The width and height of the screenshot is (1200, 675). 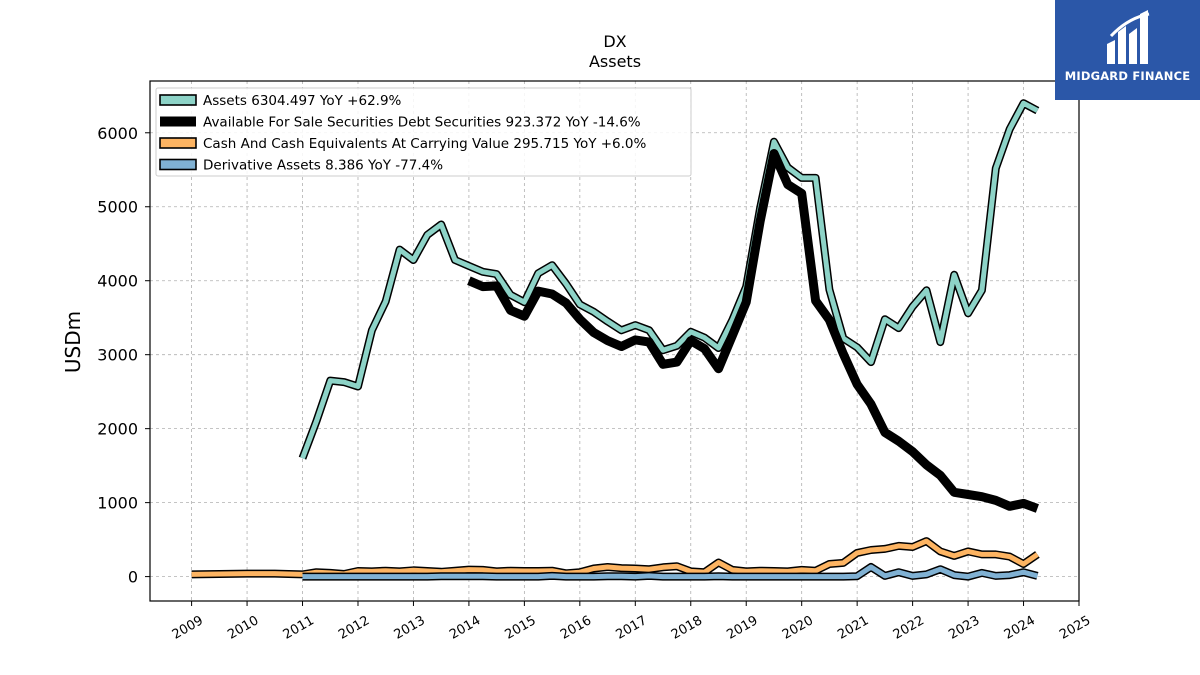 What do you see at coordinates (117, 133) in the screenshot?
I see `y-tick-label: 6000` at bounding box center [117, 133].